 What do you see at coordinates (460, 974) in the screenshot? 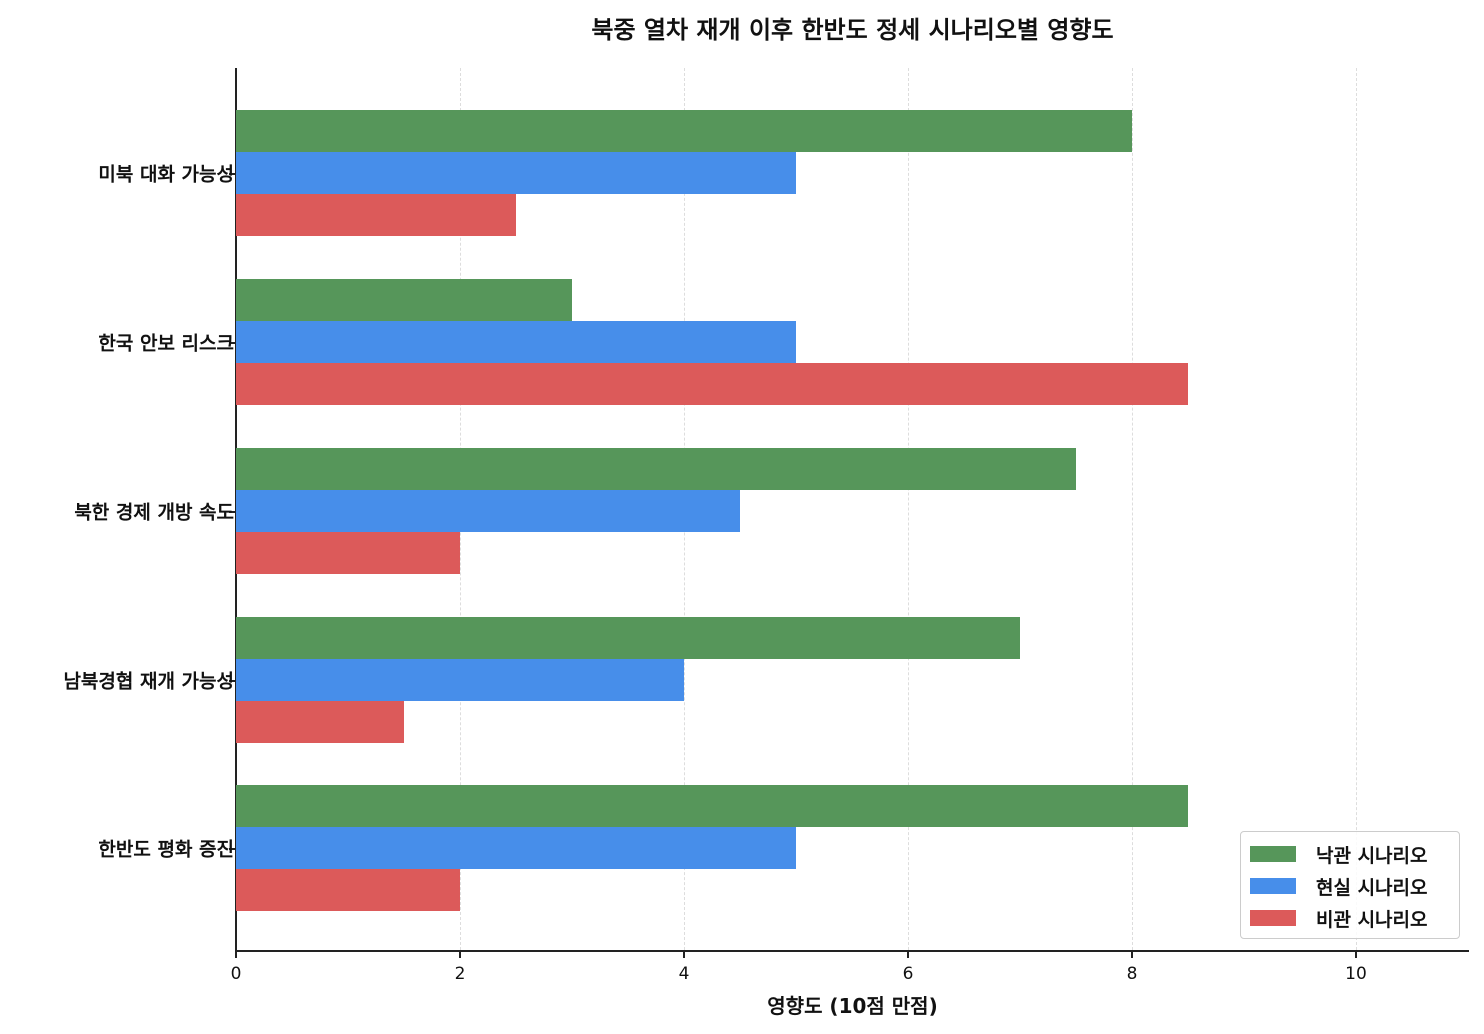
I see `x-tick-label: 2` at bounding box center [460, 974].